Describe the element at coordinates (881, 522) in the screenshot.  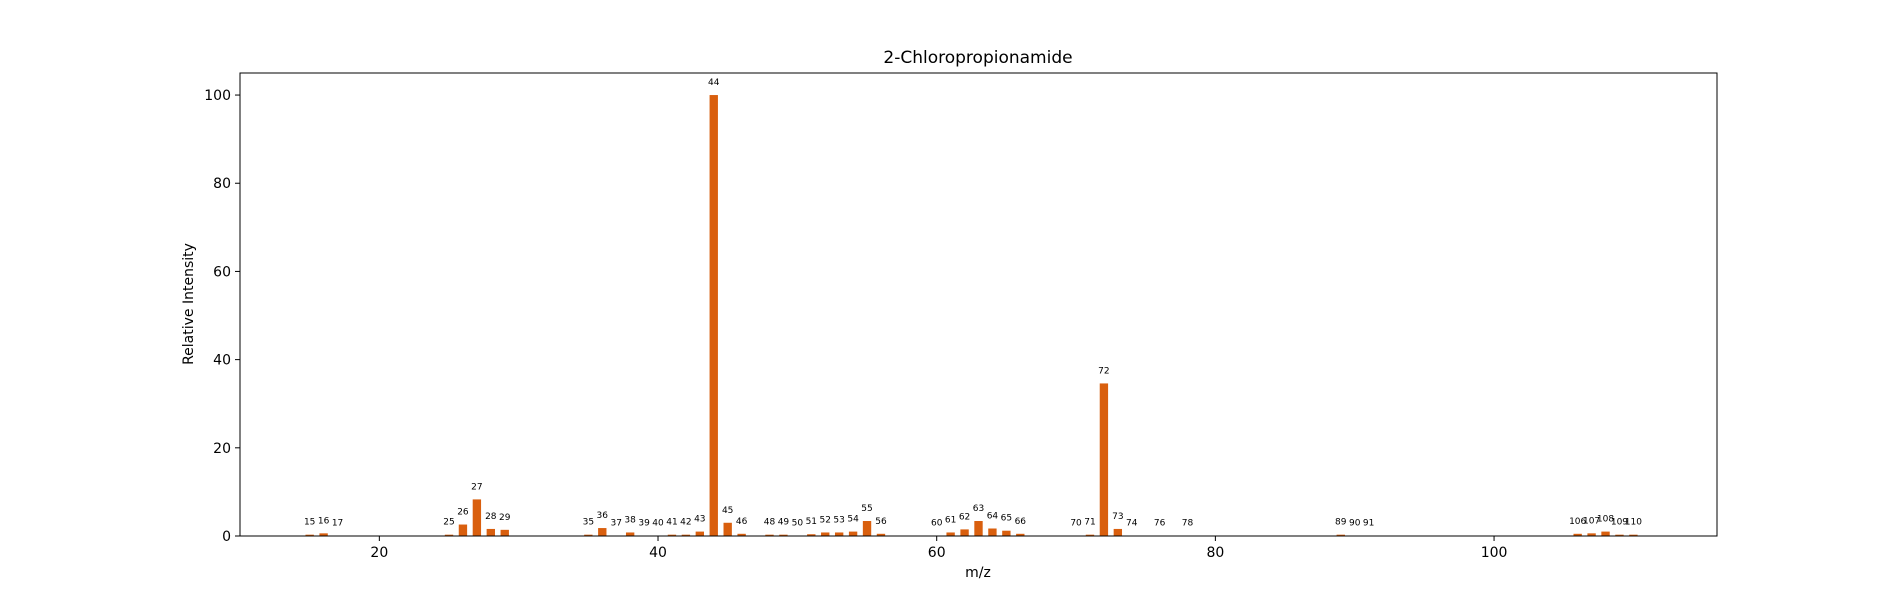
I see `data-label-mz-56: 56` at that location.